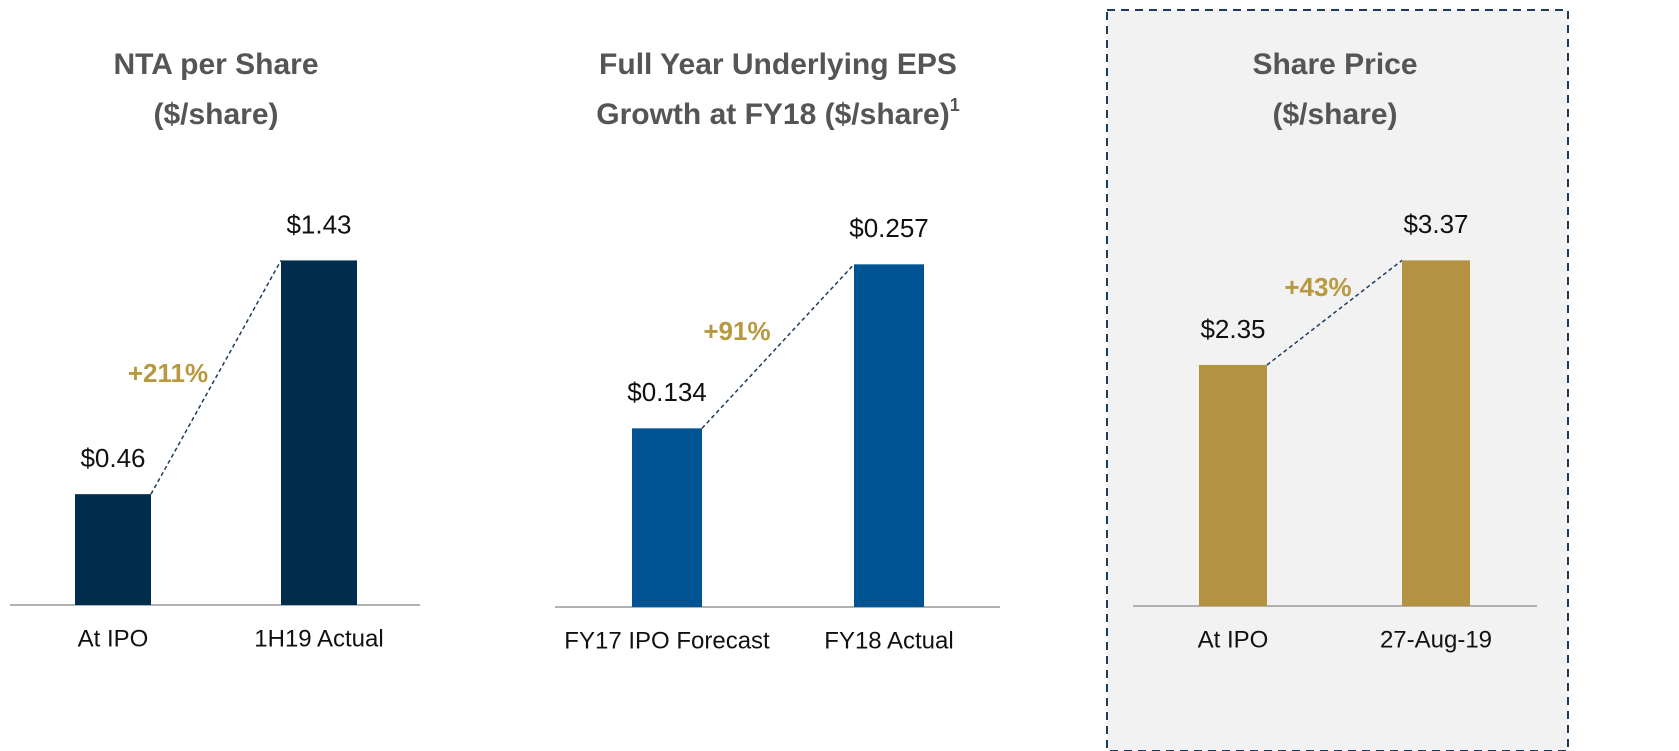 The width and height of the screenshot is (1679, 751). I want to click on chart-title: NTA per Share, so click(215, 64).